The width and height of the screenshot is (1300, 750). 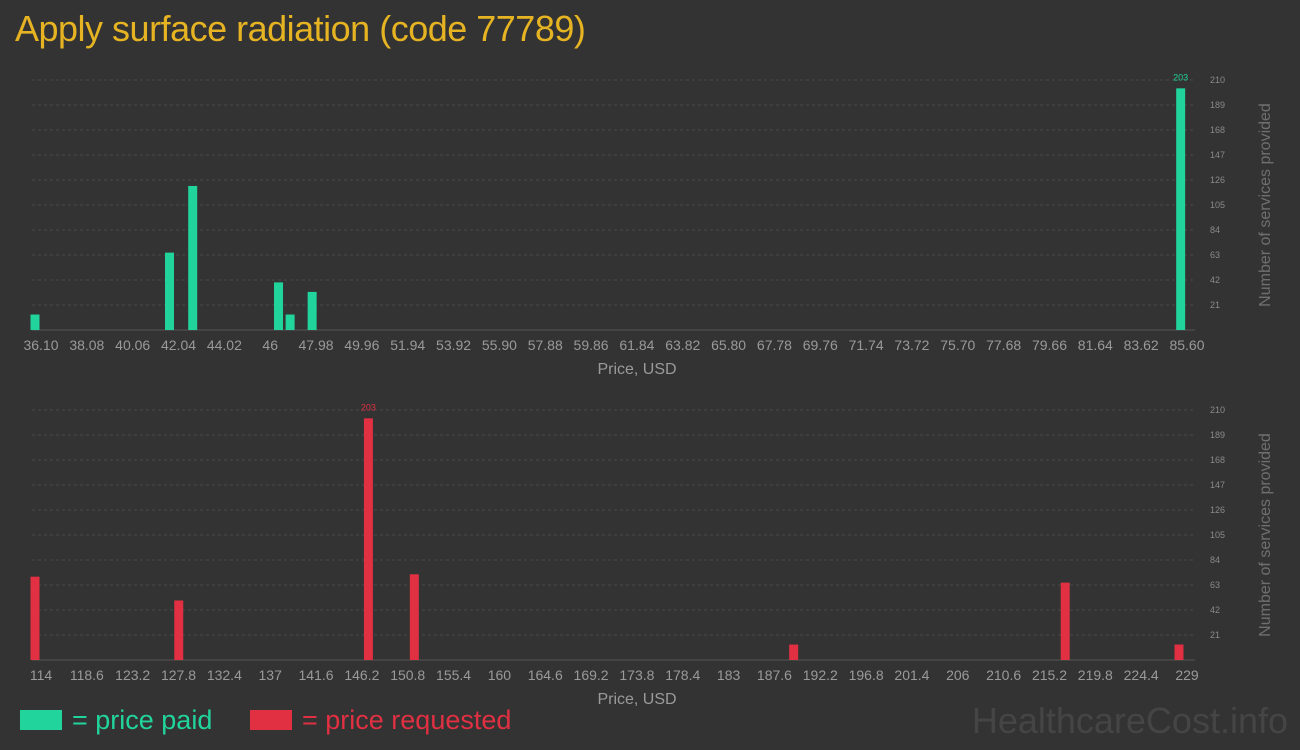 I want to click on x-tick-label: 150.8, so click(x=407, y=675).